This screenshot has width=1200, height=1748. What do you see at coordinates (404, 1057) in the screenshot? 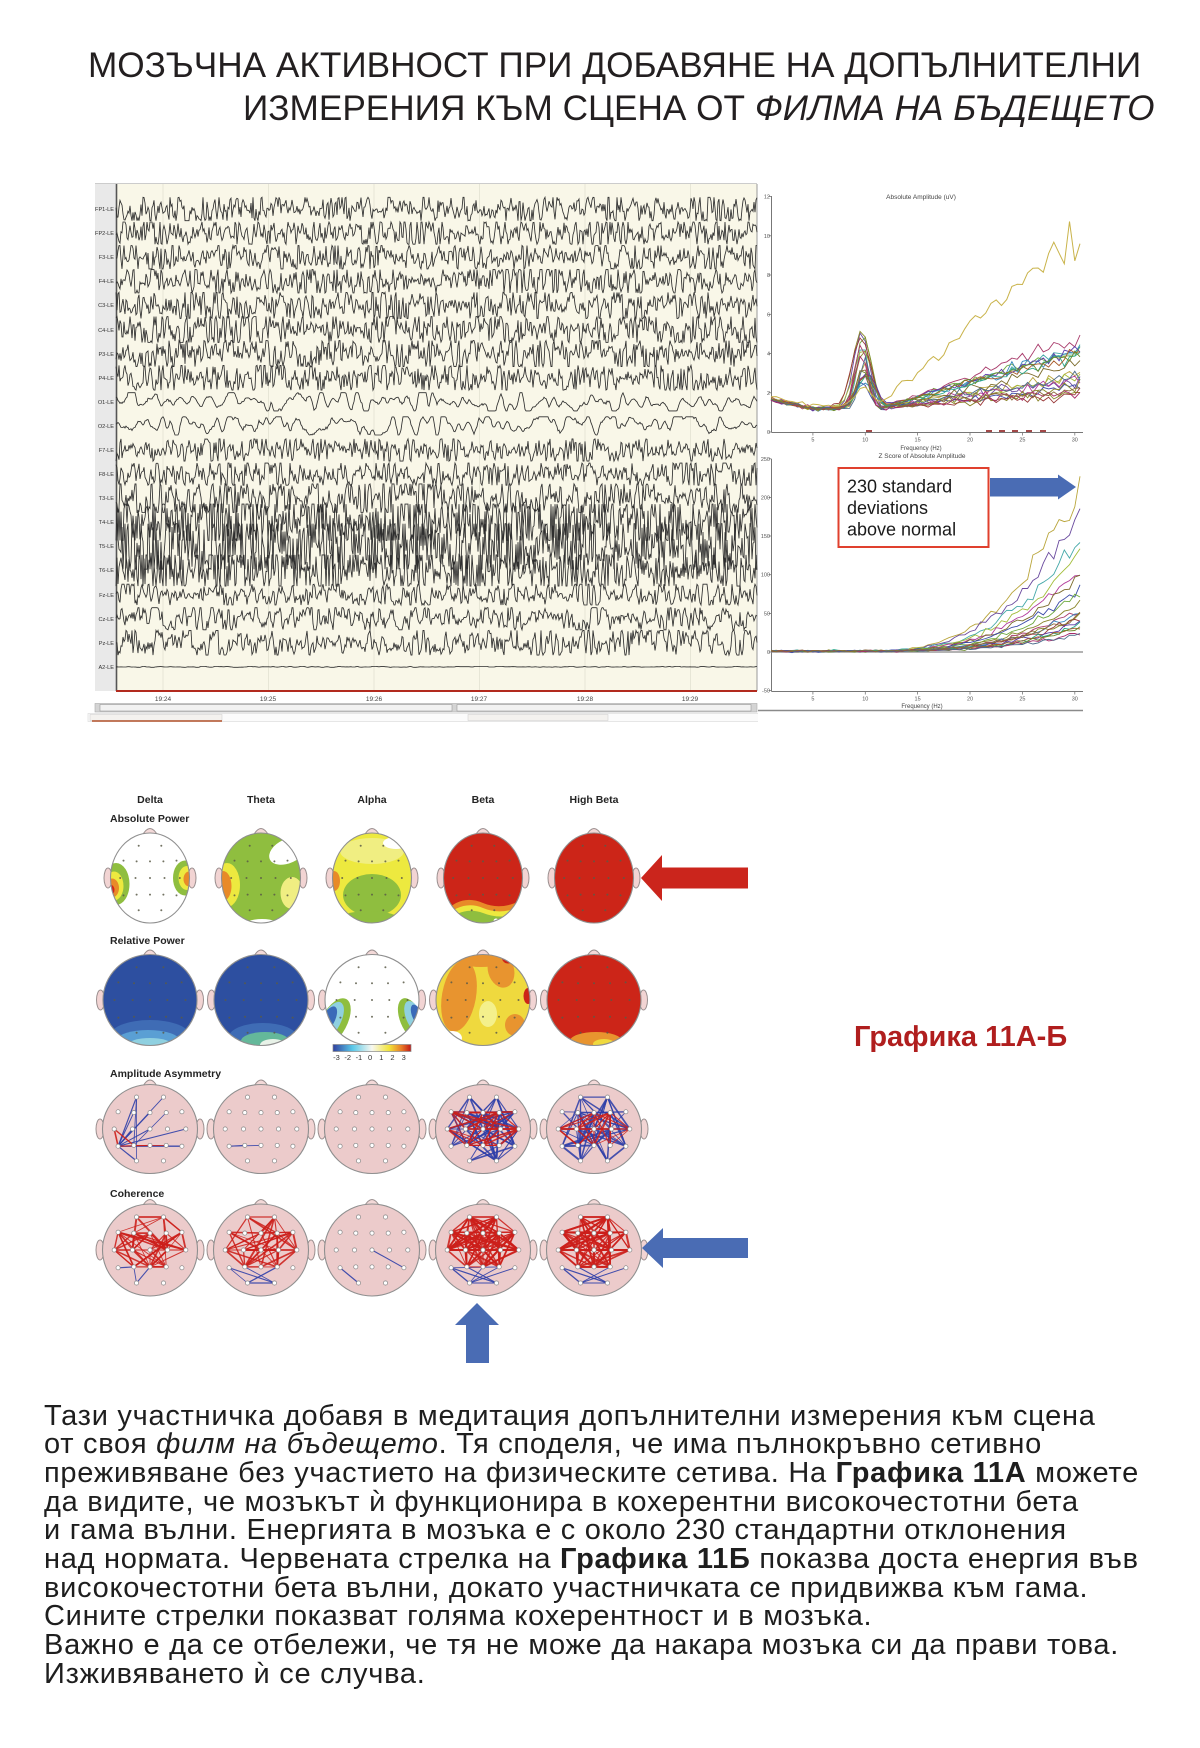
I see `svg-text: 3` at bounding box center [404, 1057].